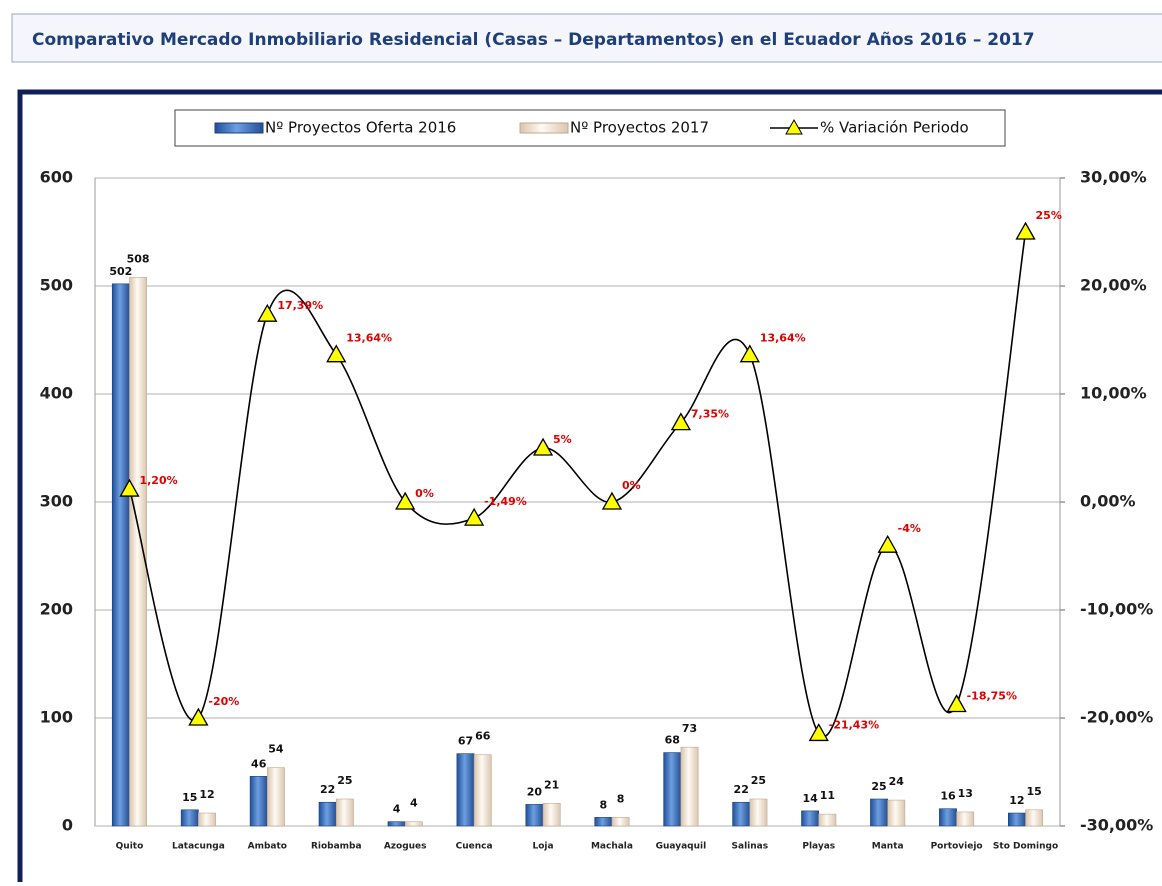  Describe the element at coordinates (56, 285) in the screenshot. I see `y-tick-label: 500` at that location.